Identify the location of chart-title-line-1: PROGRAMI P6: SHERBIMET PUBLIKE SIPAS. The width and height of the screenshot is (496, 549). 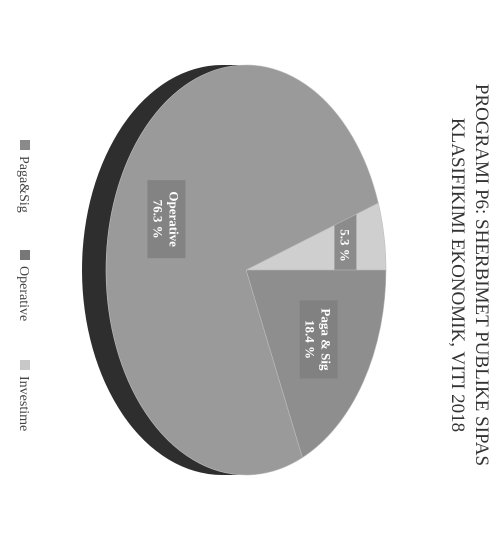
(481, 275).